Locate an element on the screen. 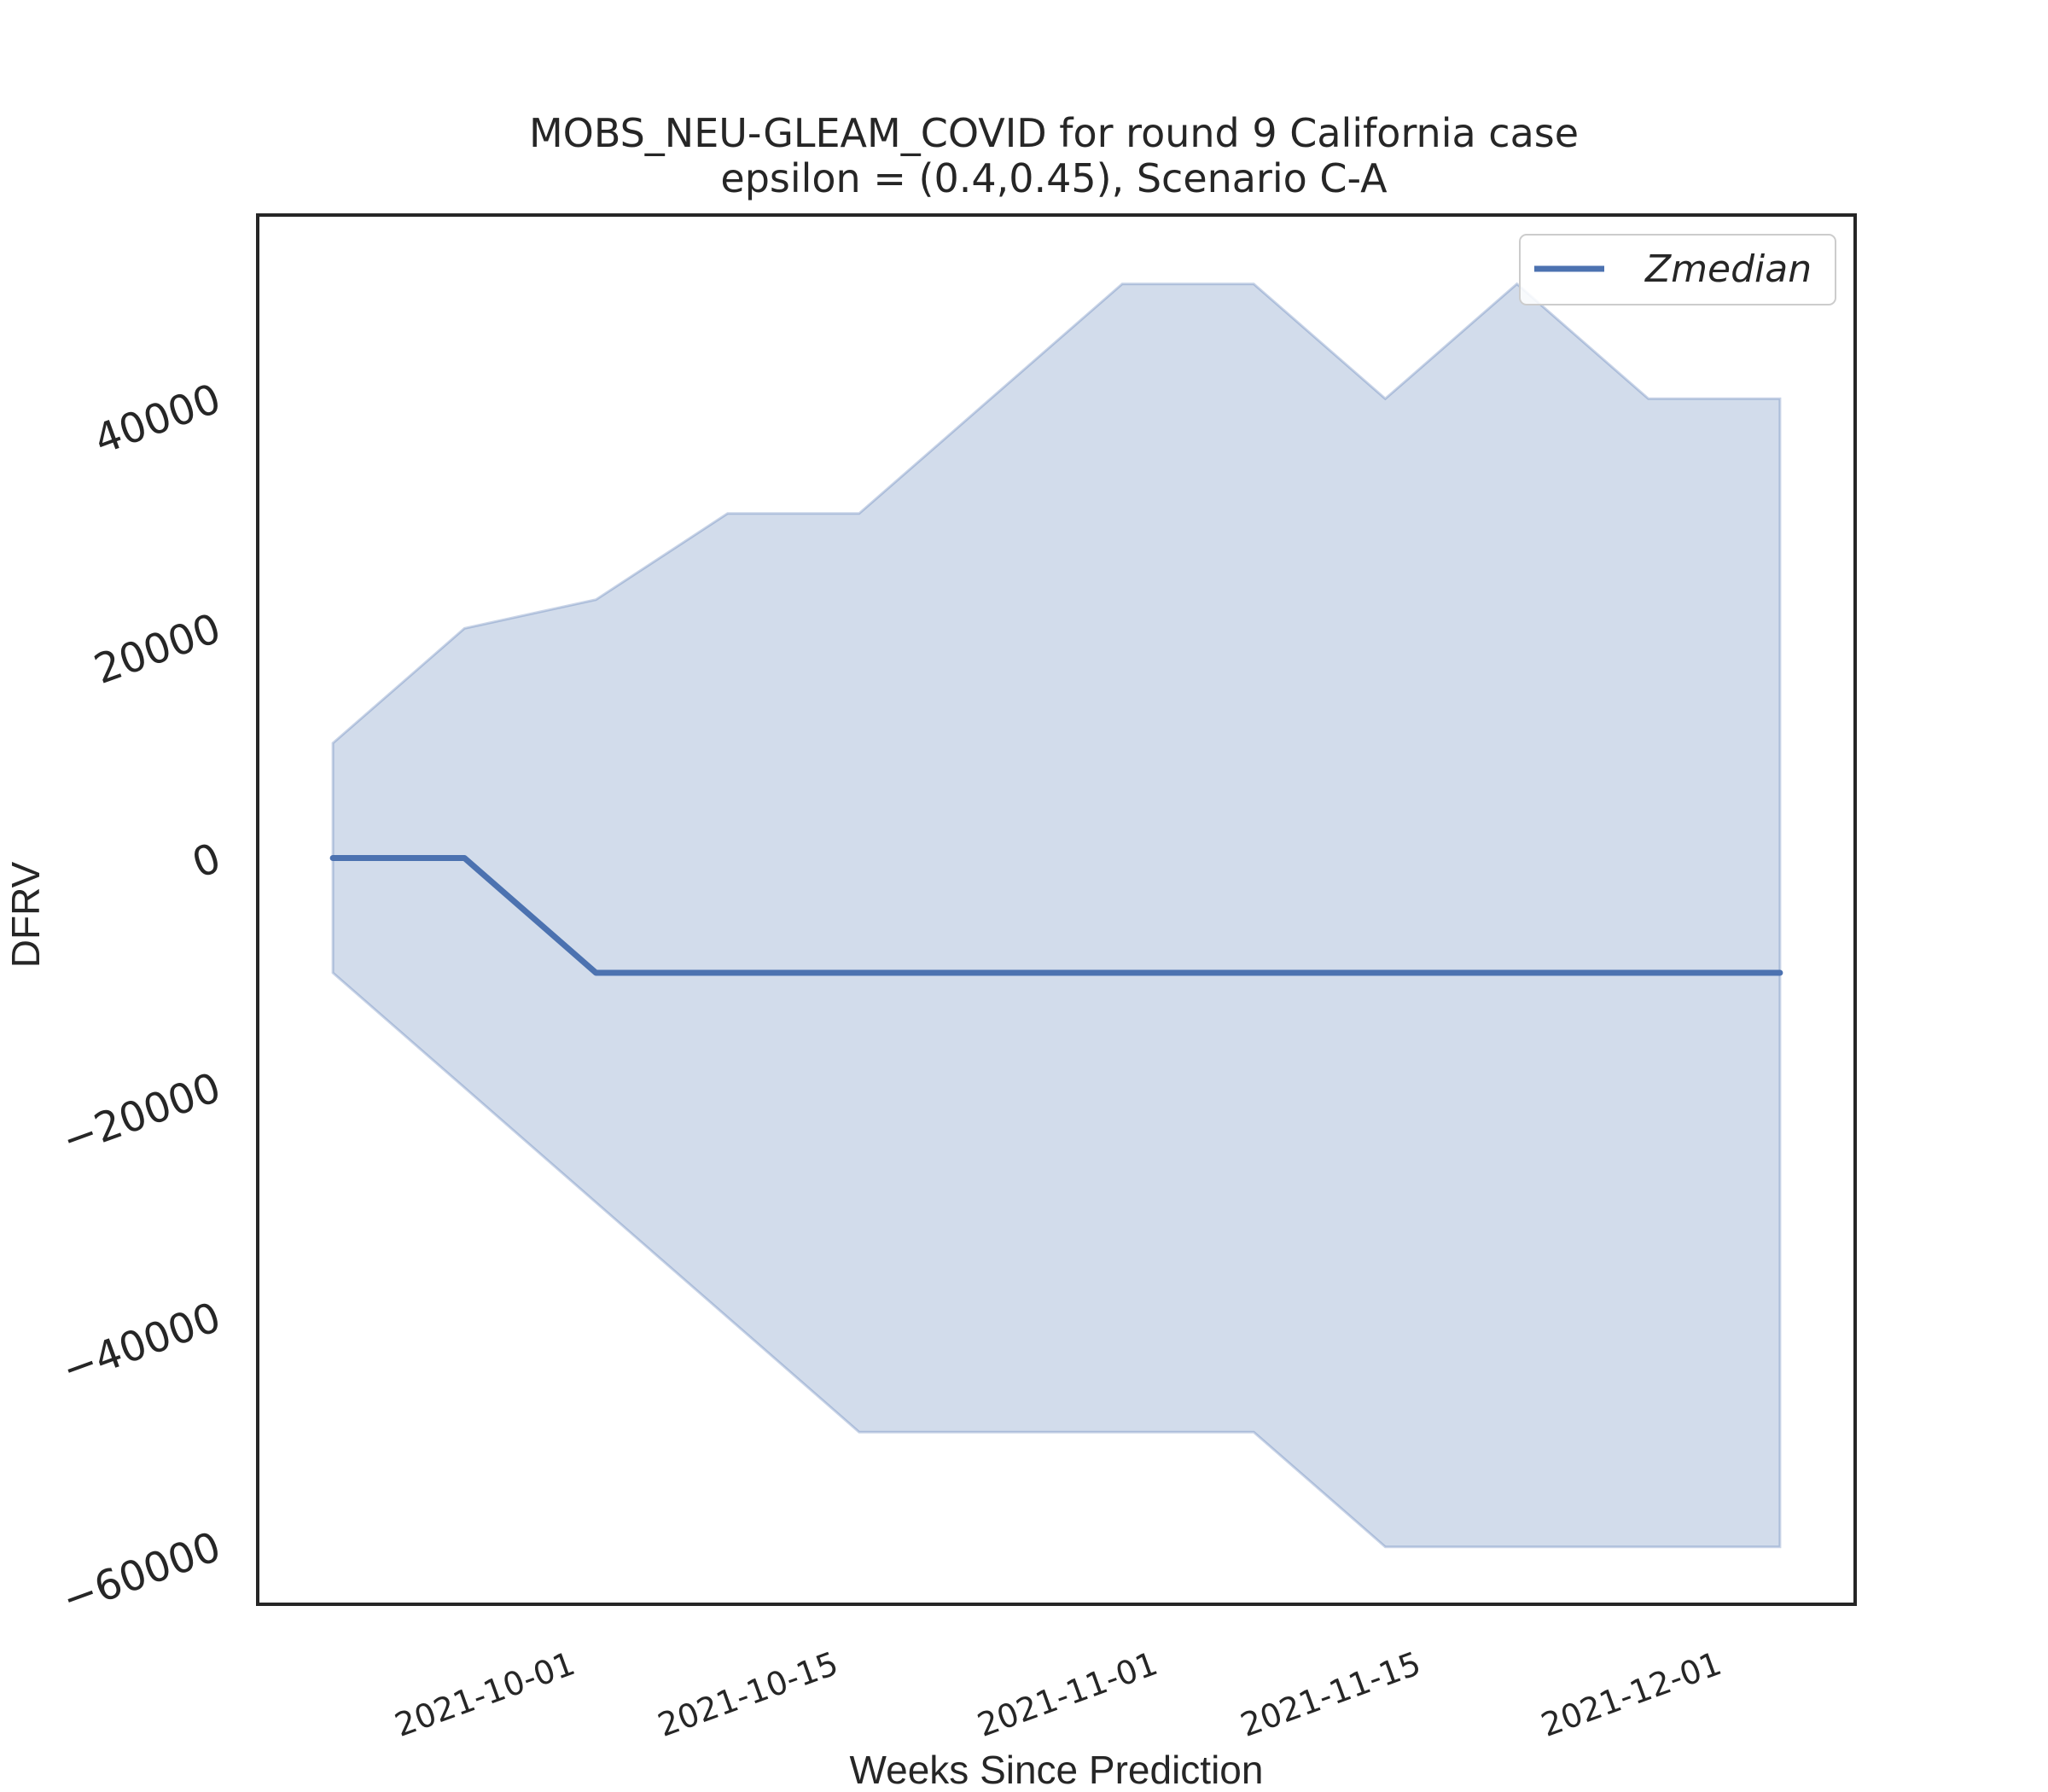  y-tick-label: 20000 is located at coordinates (157, 649).